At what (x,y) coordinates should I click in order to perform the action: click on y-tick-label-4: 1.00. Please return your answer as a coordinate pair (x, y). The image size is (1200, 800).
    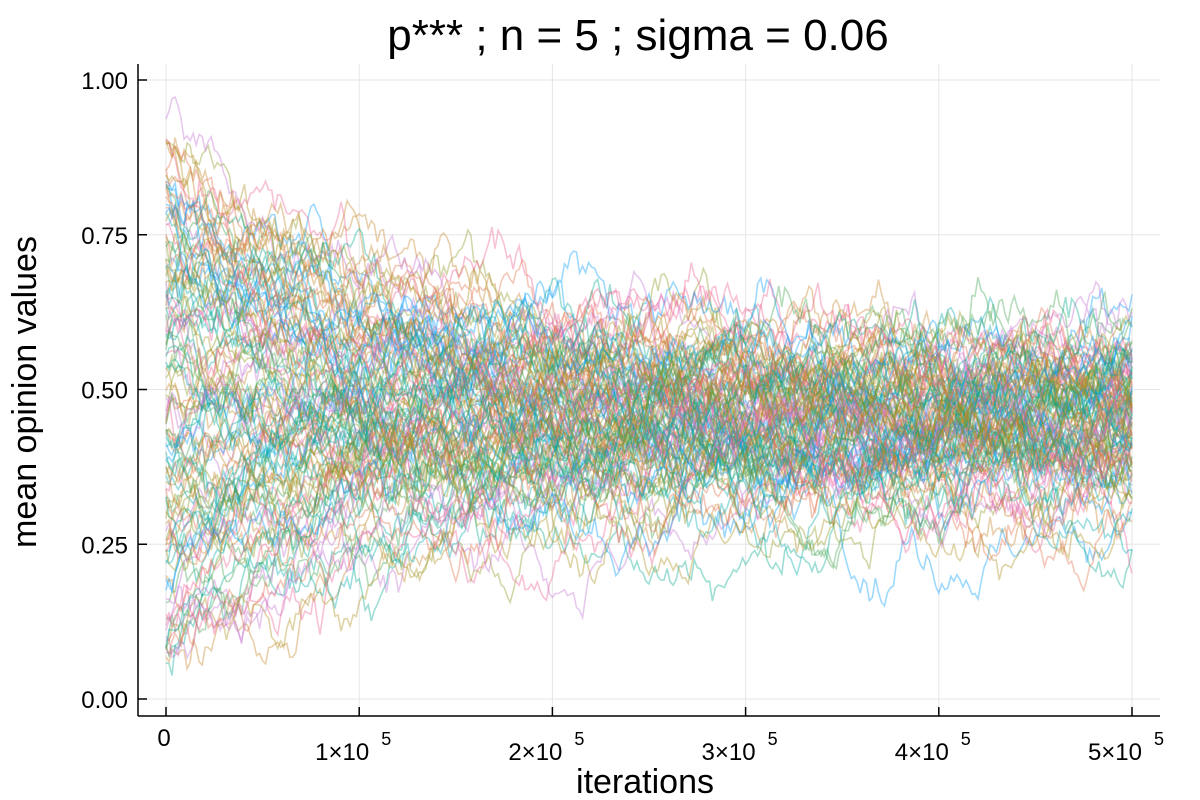
    Looking at the image, I should click on (104, 81).